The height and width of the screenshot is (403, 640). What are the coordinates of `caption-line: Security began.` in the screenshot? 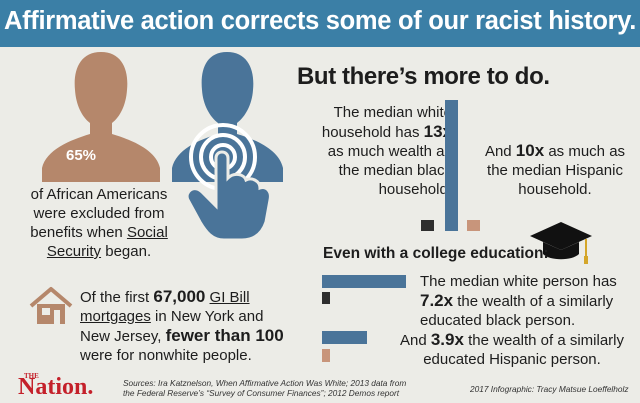 It's located at (99, 251).